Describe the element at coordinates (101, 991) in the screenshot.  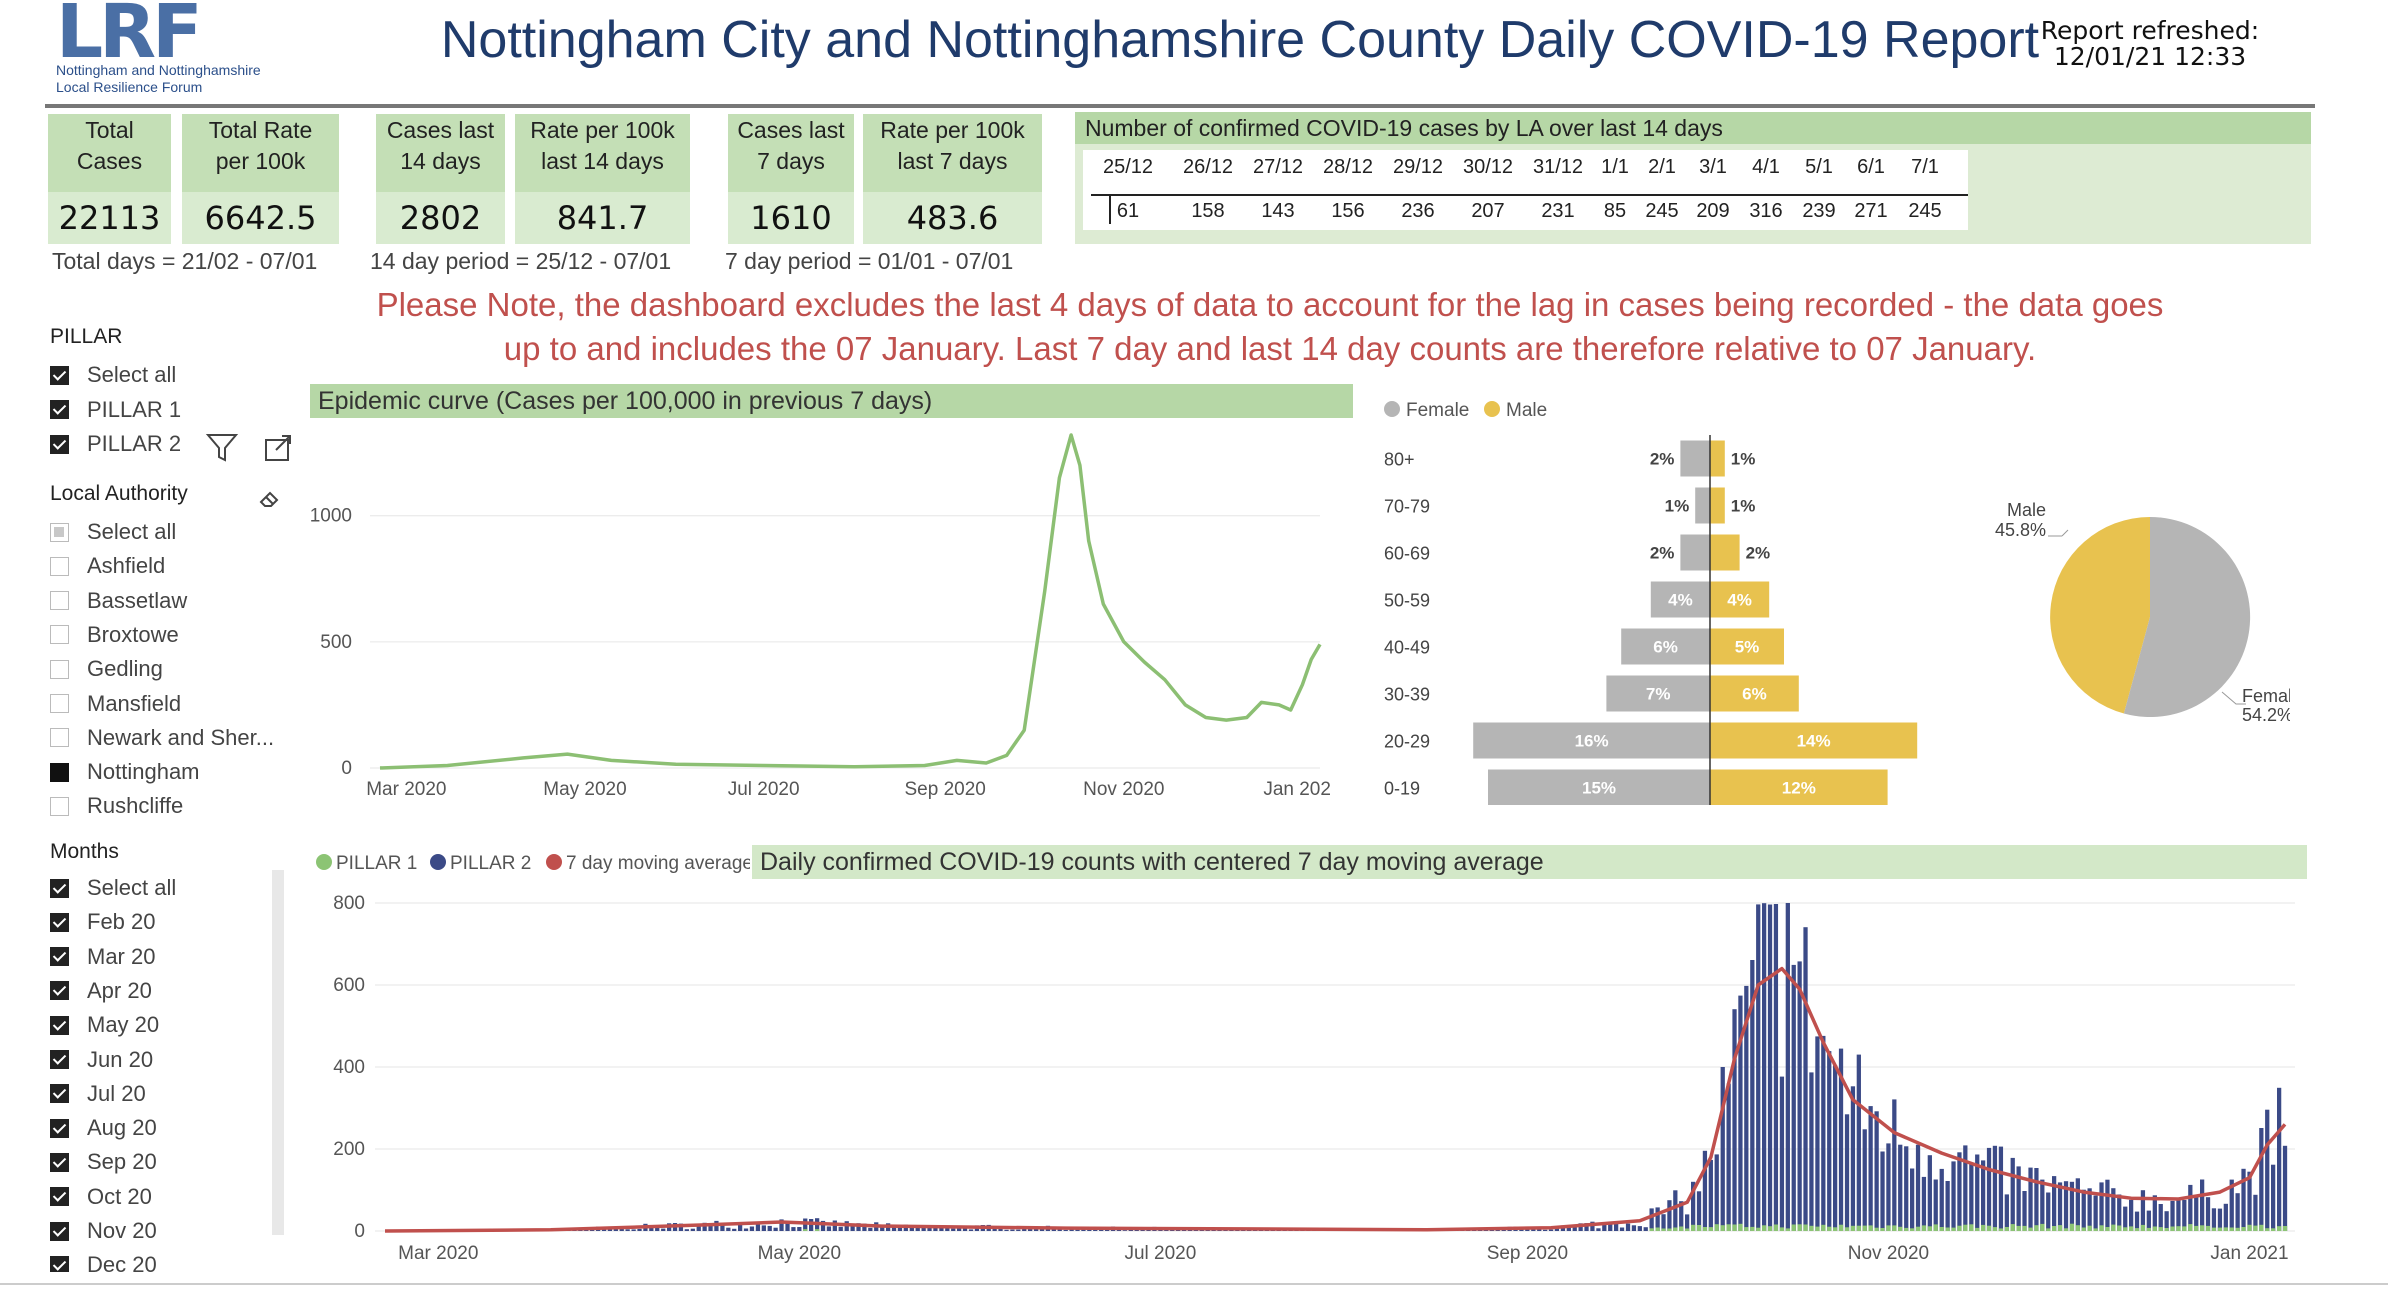
I see `months-slicer-item: Apr 20` at that location.